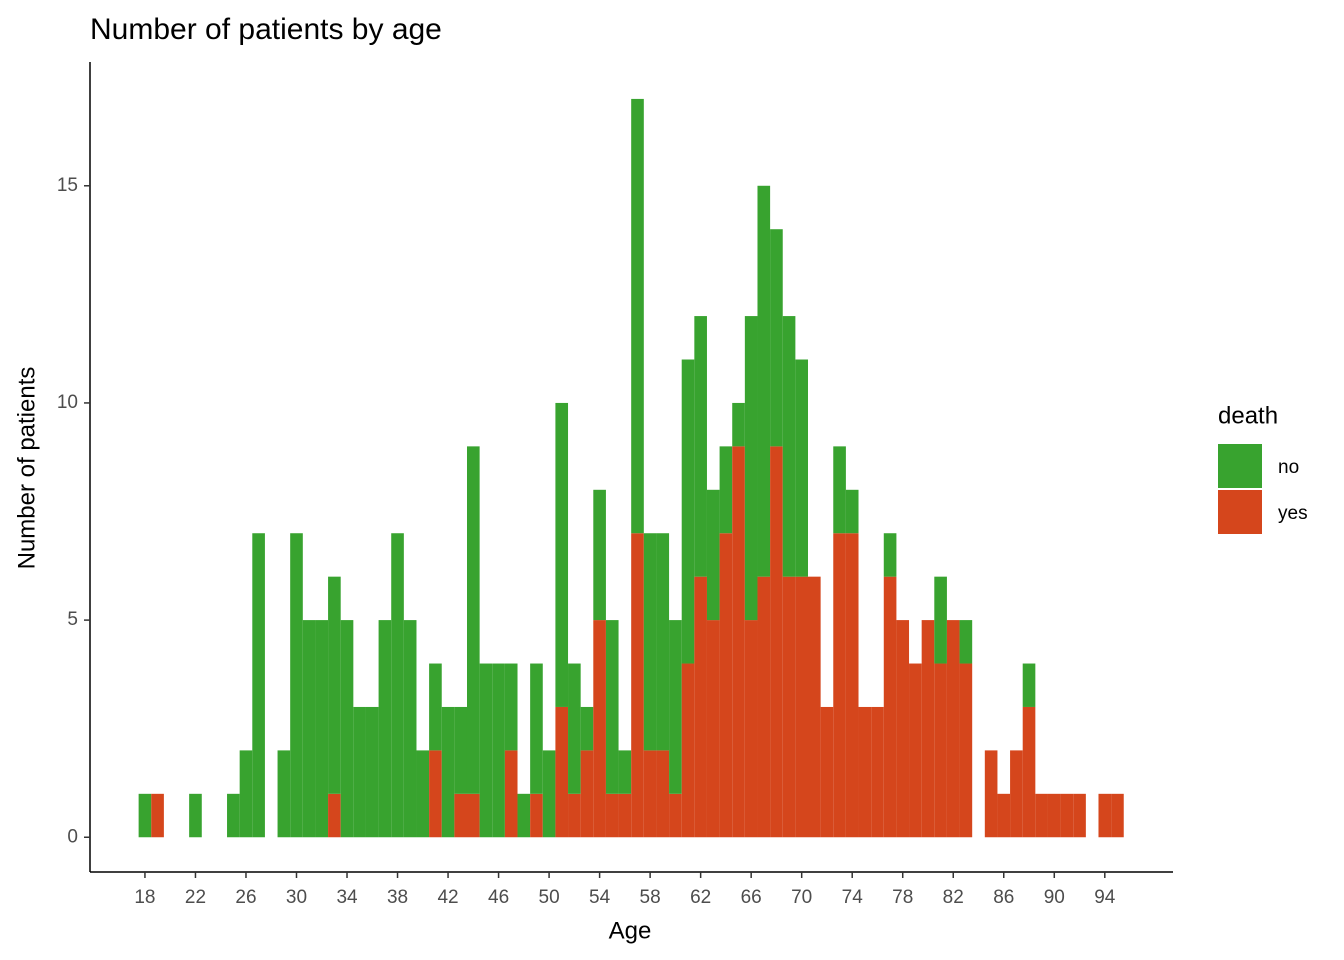  I want to click on x-tick-label: 22, so click(195, 897).